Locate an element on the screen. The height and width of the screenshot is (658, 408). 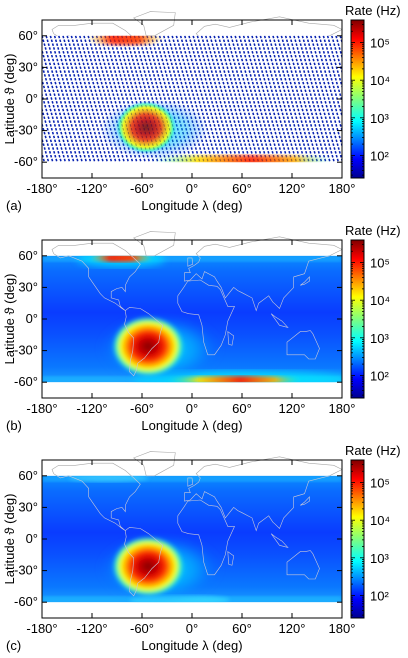
colorbar-tick-label: 10⁴ is located at coordinates (380, 520).